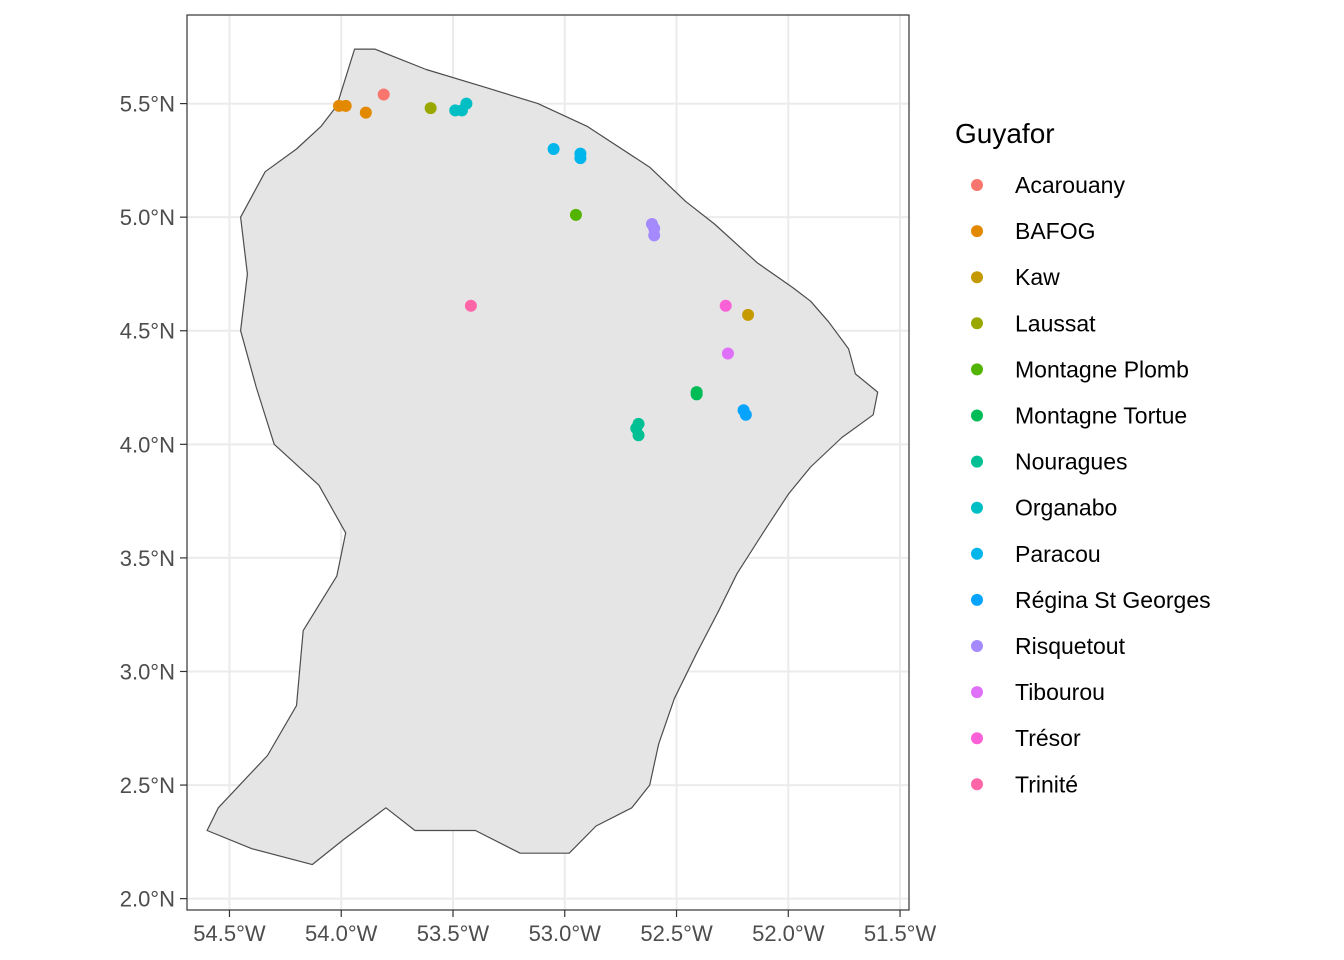 This screenshot has height=960, width=1344. What do you see at coordinates (147, 671) in the screenshot?
I see `y-tick-label-2: 3.0°N` at bounding box center [147, 671].